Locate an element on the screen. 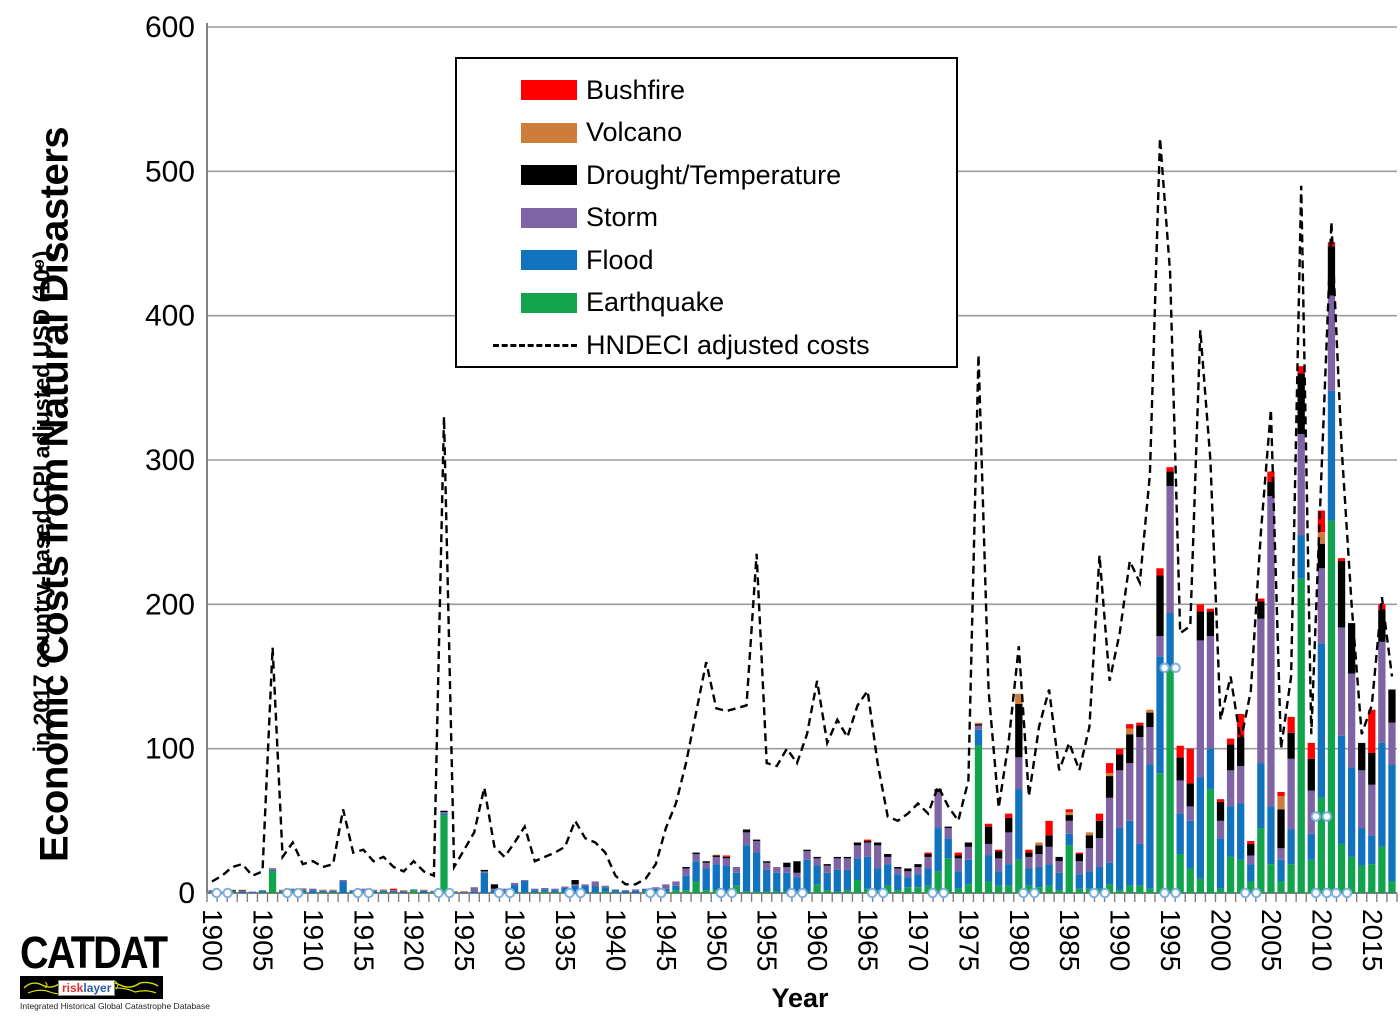 The height and width of the screenshot is (1026, 1400). bar-1934 is located at coordinates (555, 891).